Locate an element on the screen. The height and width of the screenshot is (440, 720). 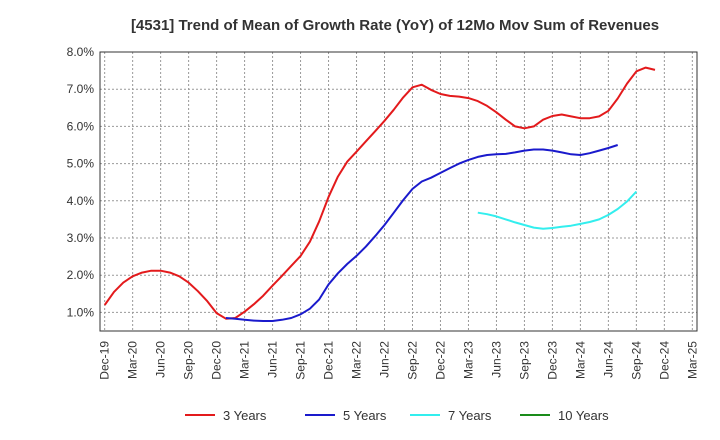
x-tick-label: Dec-24 is located at coordinates (664, 360).